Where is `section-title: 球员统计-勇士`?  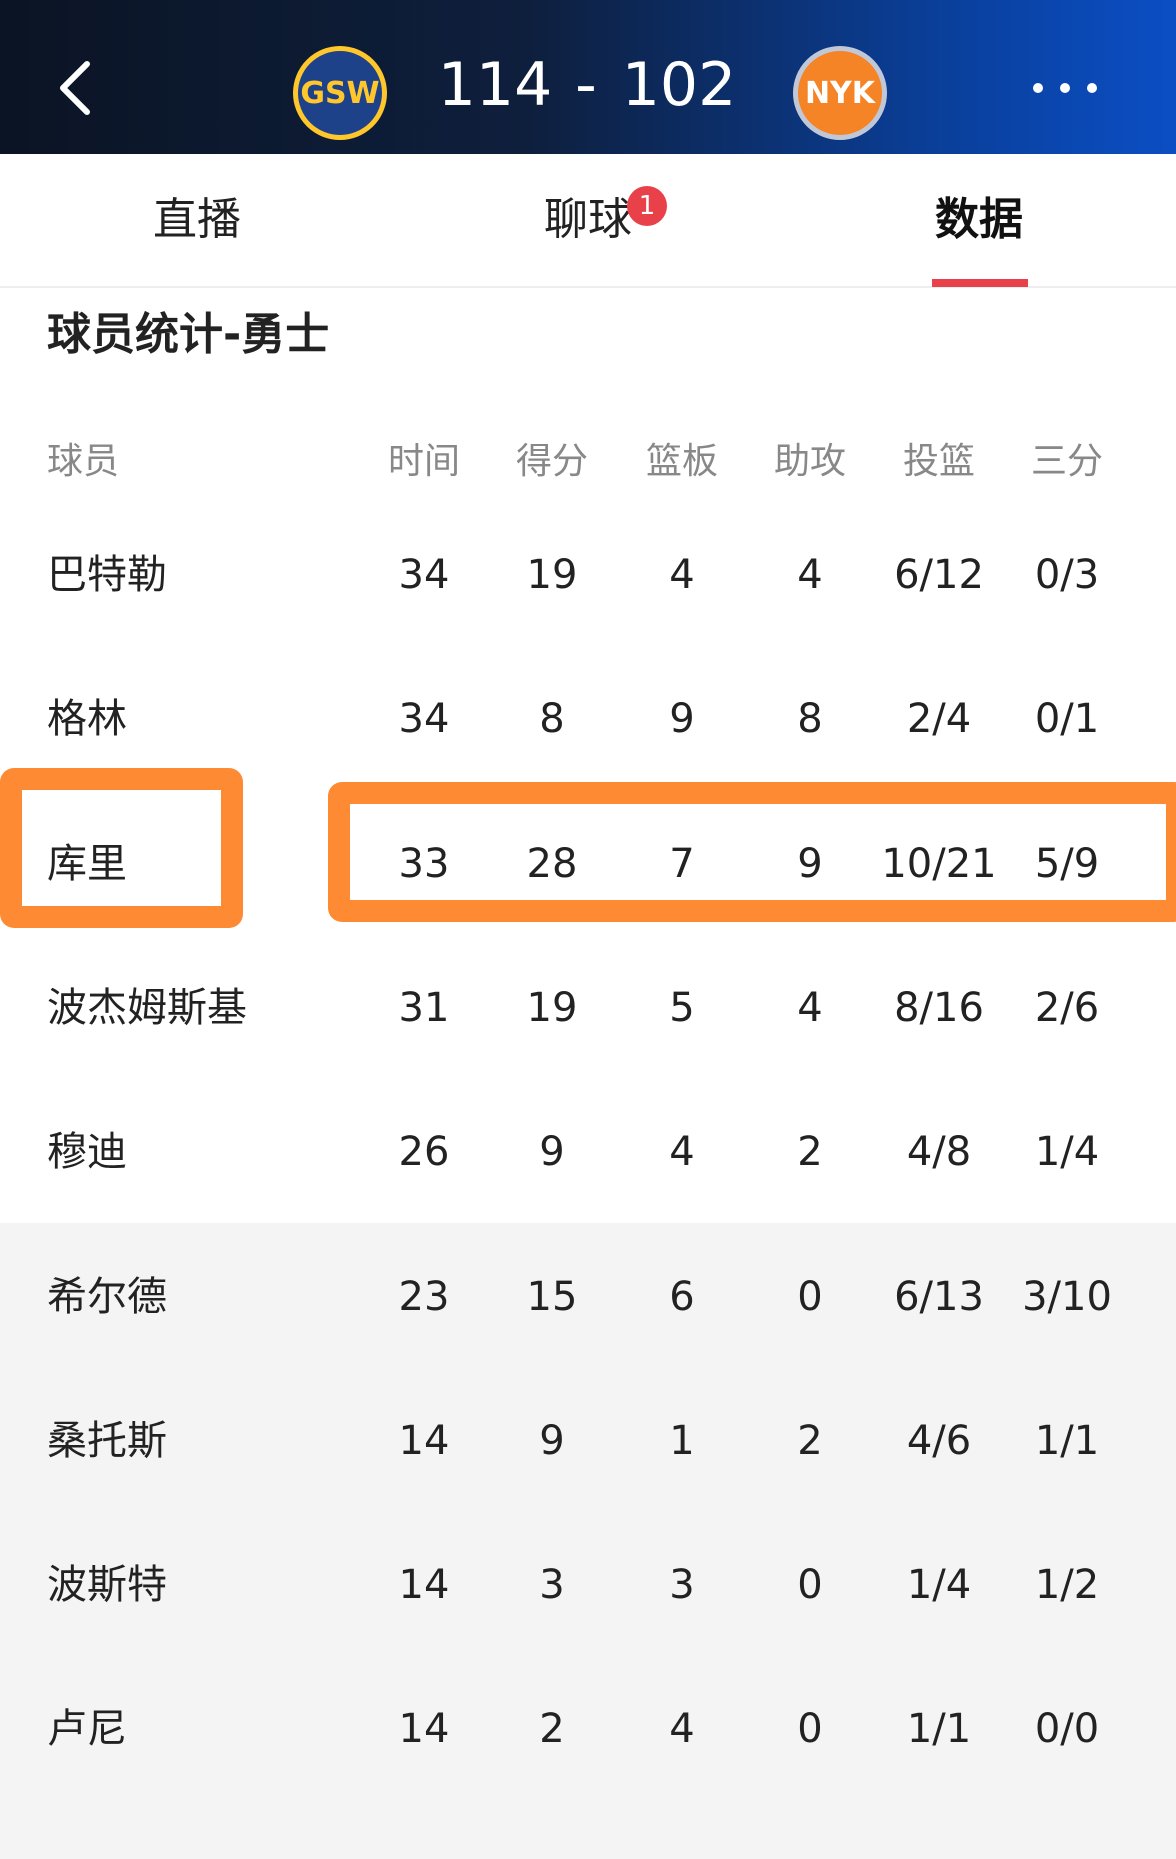 section-title: 球员统计-勇士 is located at coordinates (188, 334).